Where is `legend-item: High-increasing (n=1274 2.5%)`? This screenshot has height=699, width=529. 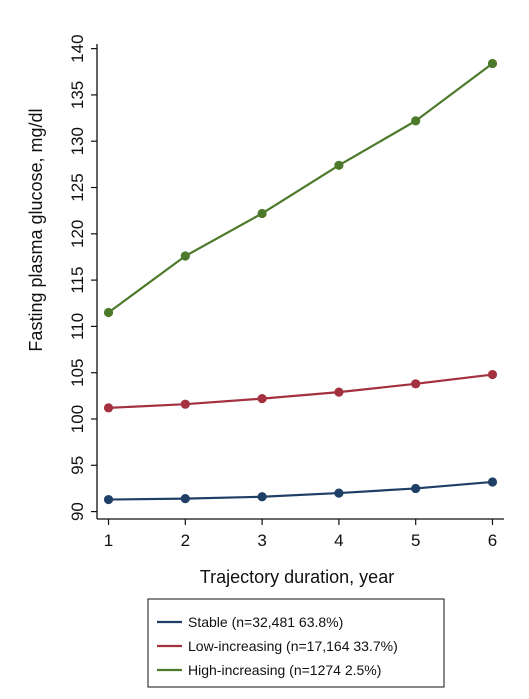
legend-item: High-increasing (n=1274 2.5%) is located at coordinates (269, 670).